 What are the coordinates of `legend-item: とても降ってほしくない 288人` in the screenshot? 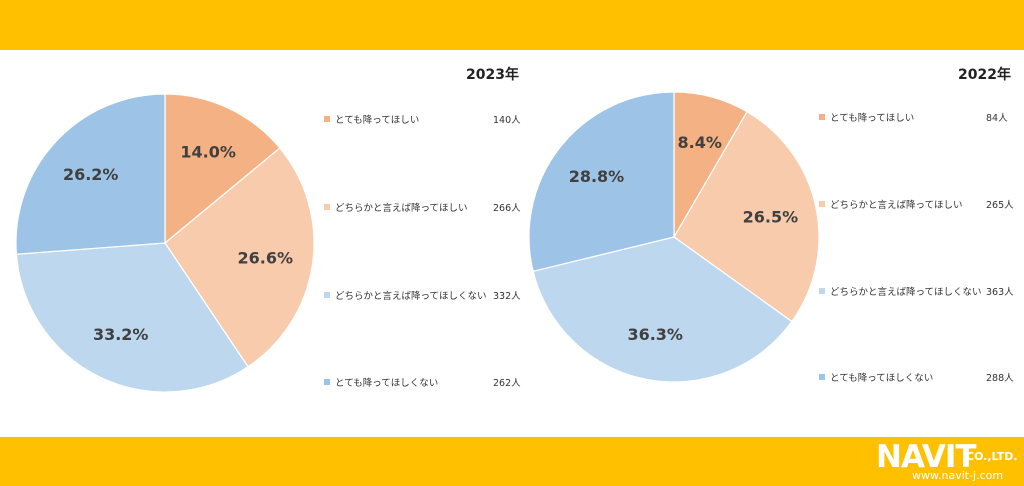 It's located at (917, 377).